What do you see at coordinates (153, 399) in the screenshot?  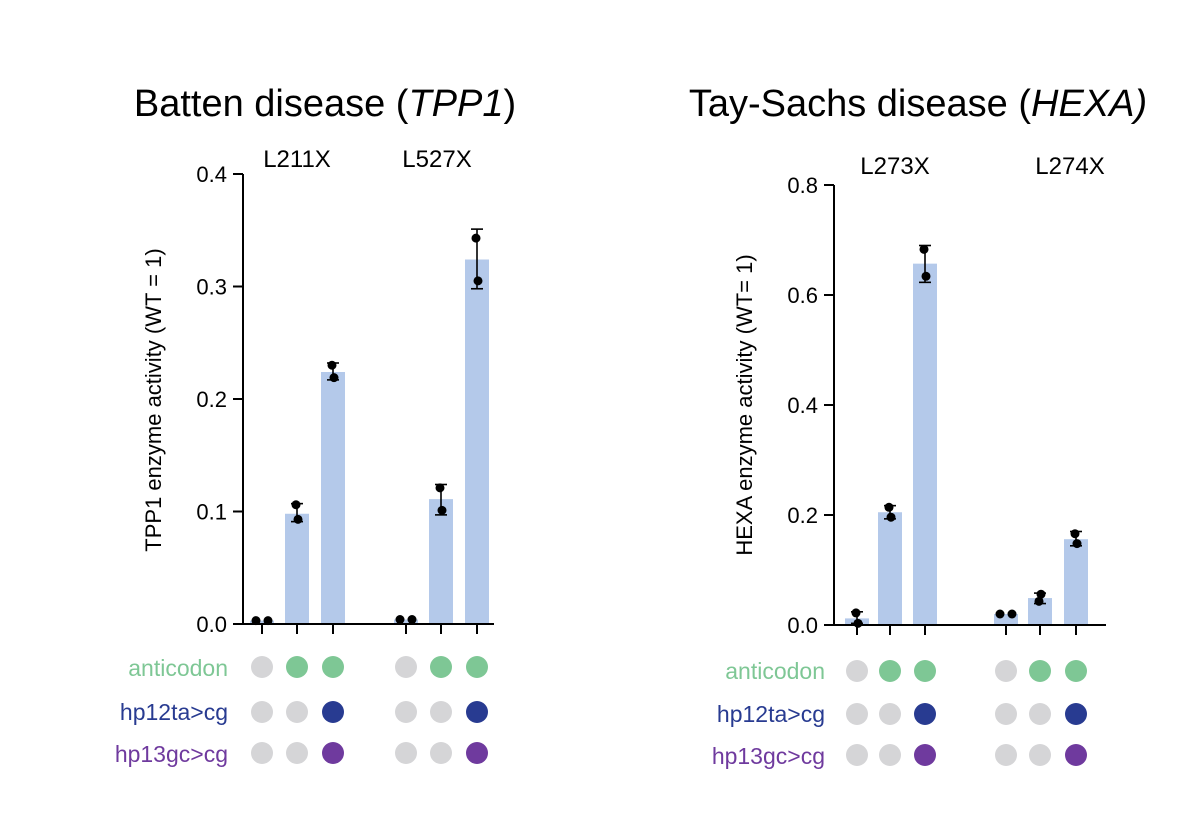 I see `y-axis-title: TPP1 enzyme activity (WT = 1)` at bounding box center [153, 399].